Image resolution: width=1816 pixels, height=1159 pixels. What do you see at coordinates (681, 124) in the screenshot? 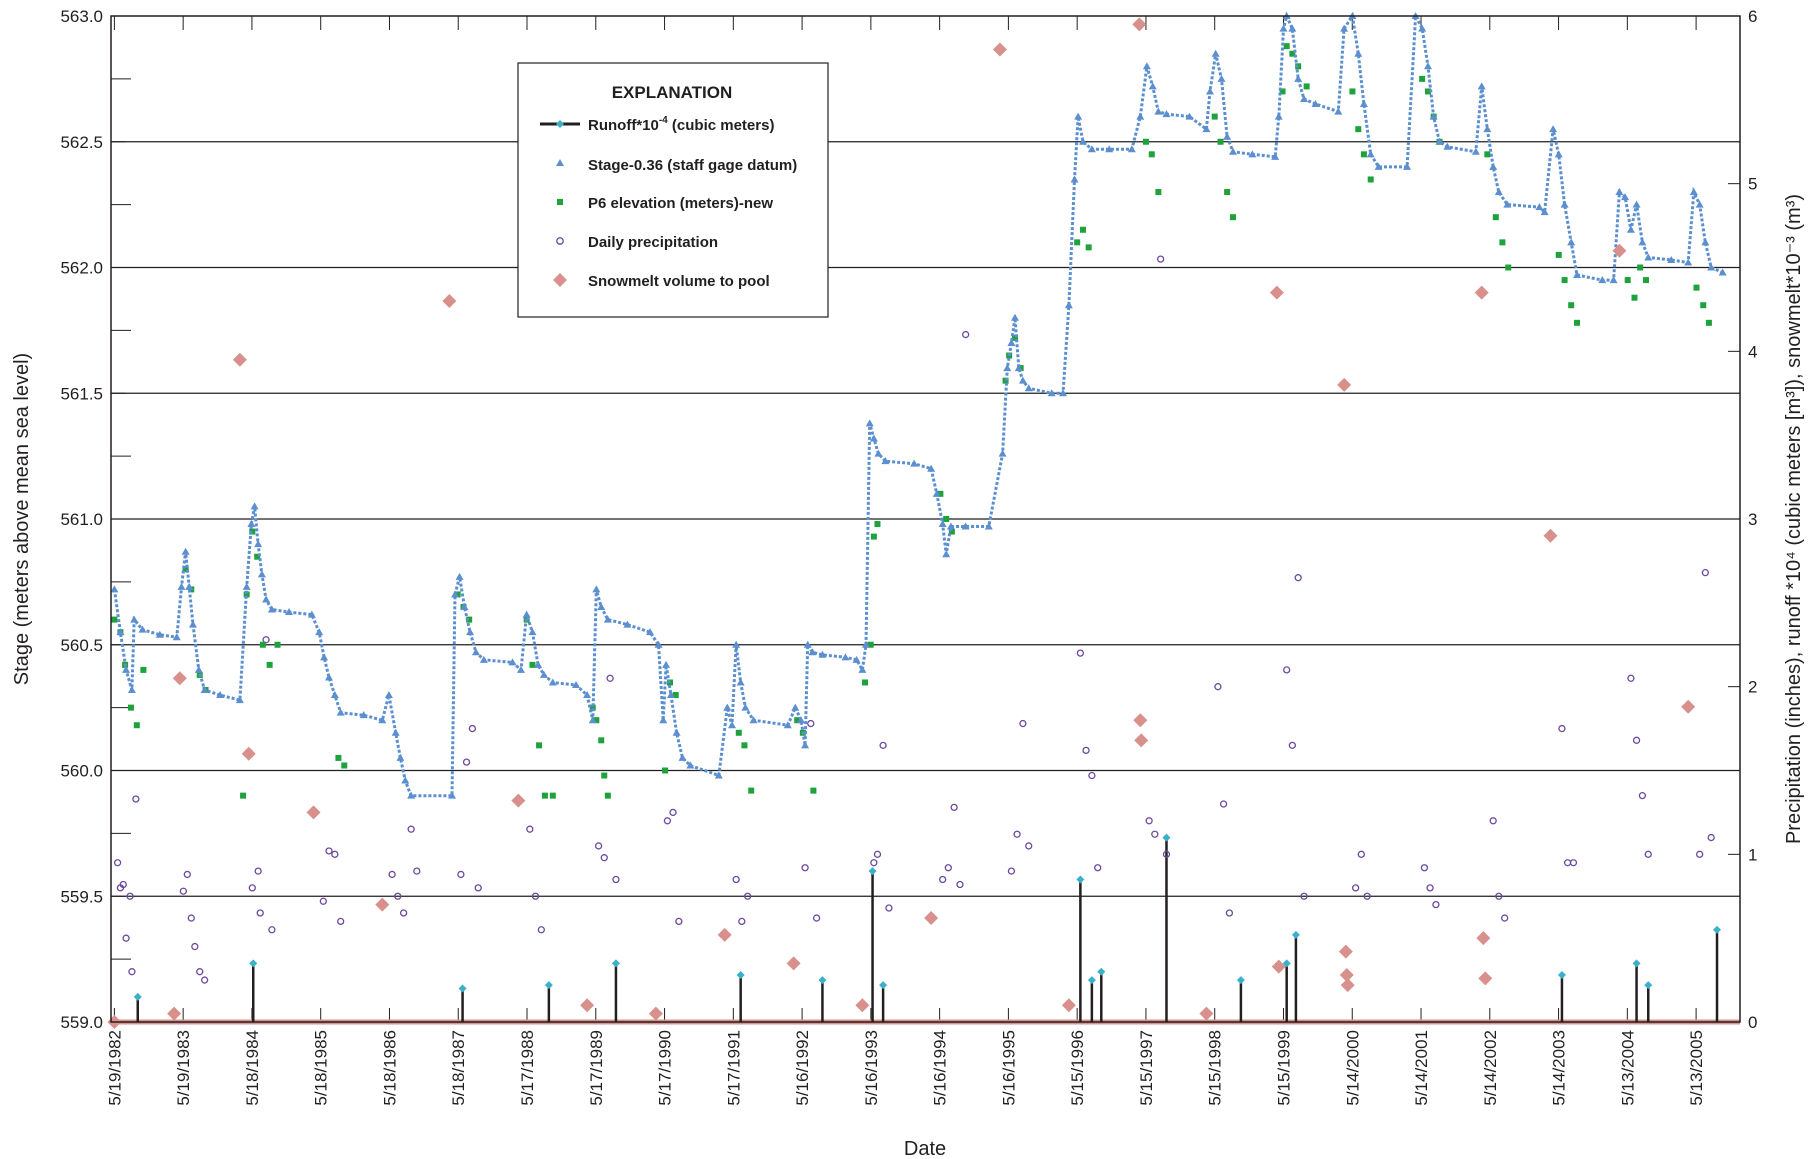
I see `legend-runoff-label: Runoff*10-4 (cubic meters)` at bounding box center [681, 124].